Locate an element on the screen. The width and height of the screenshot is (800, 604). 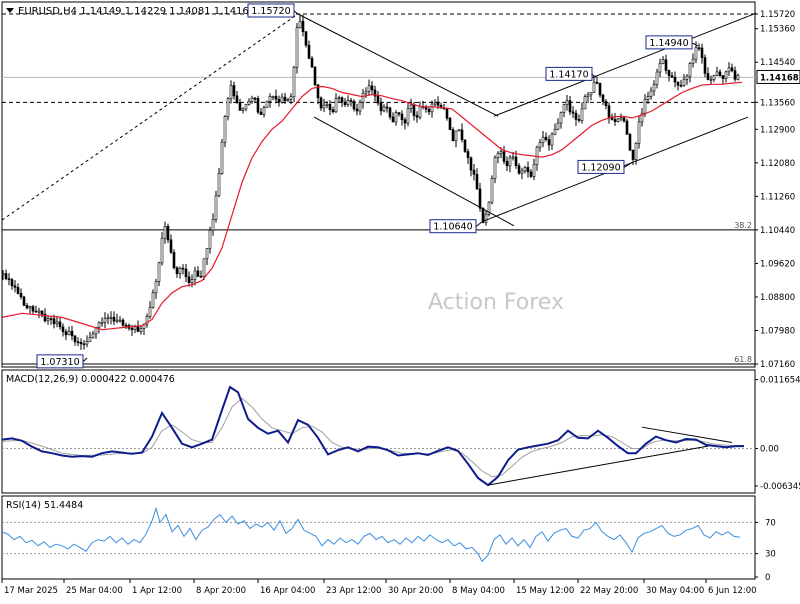
time-axis-label: 1 Apr 12:00 is located at coordinates (157, 591).